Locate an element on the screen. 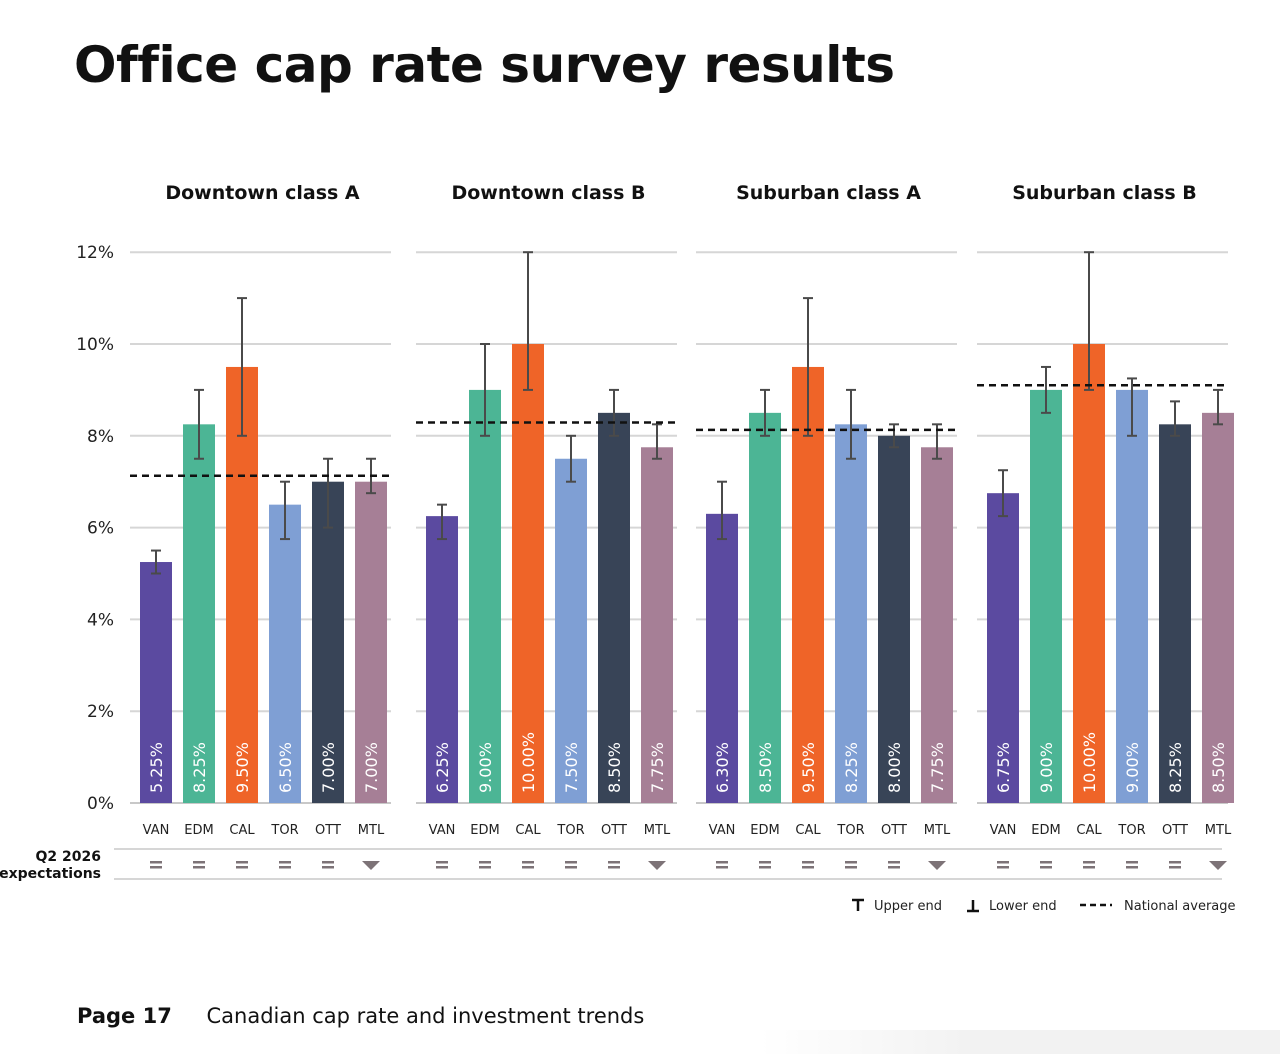  page-number: Page 17 is located at coordinates (124, 1016).